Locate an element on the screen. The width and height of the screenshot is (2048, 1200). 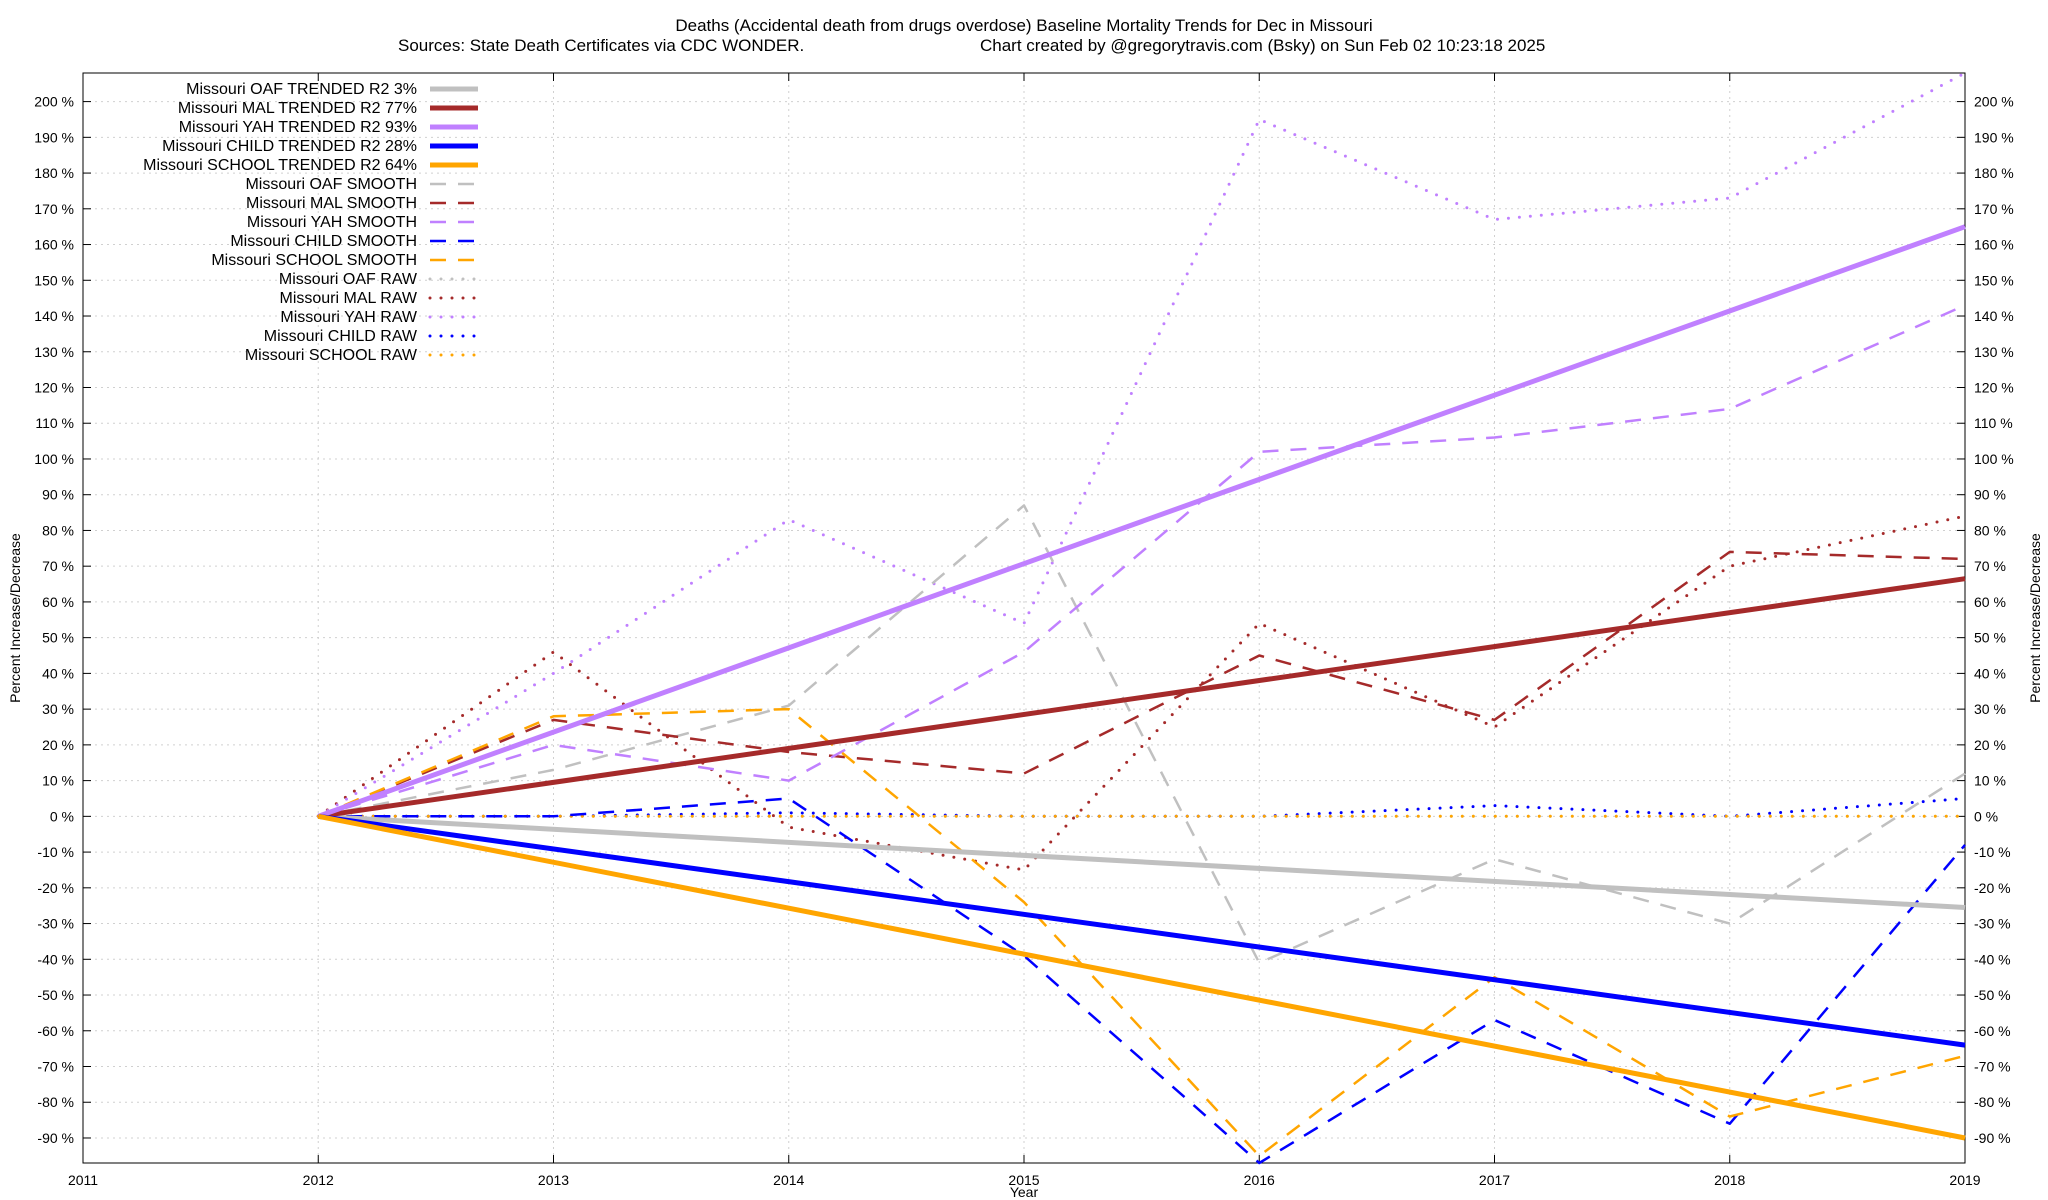
y-tick-label-right: -60 % is located at coordinates (1992, 1031).